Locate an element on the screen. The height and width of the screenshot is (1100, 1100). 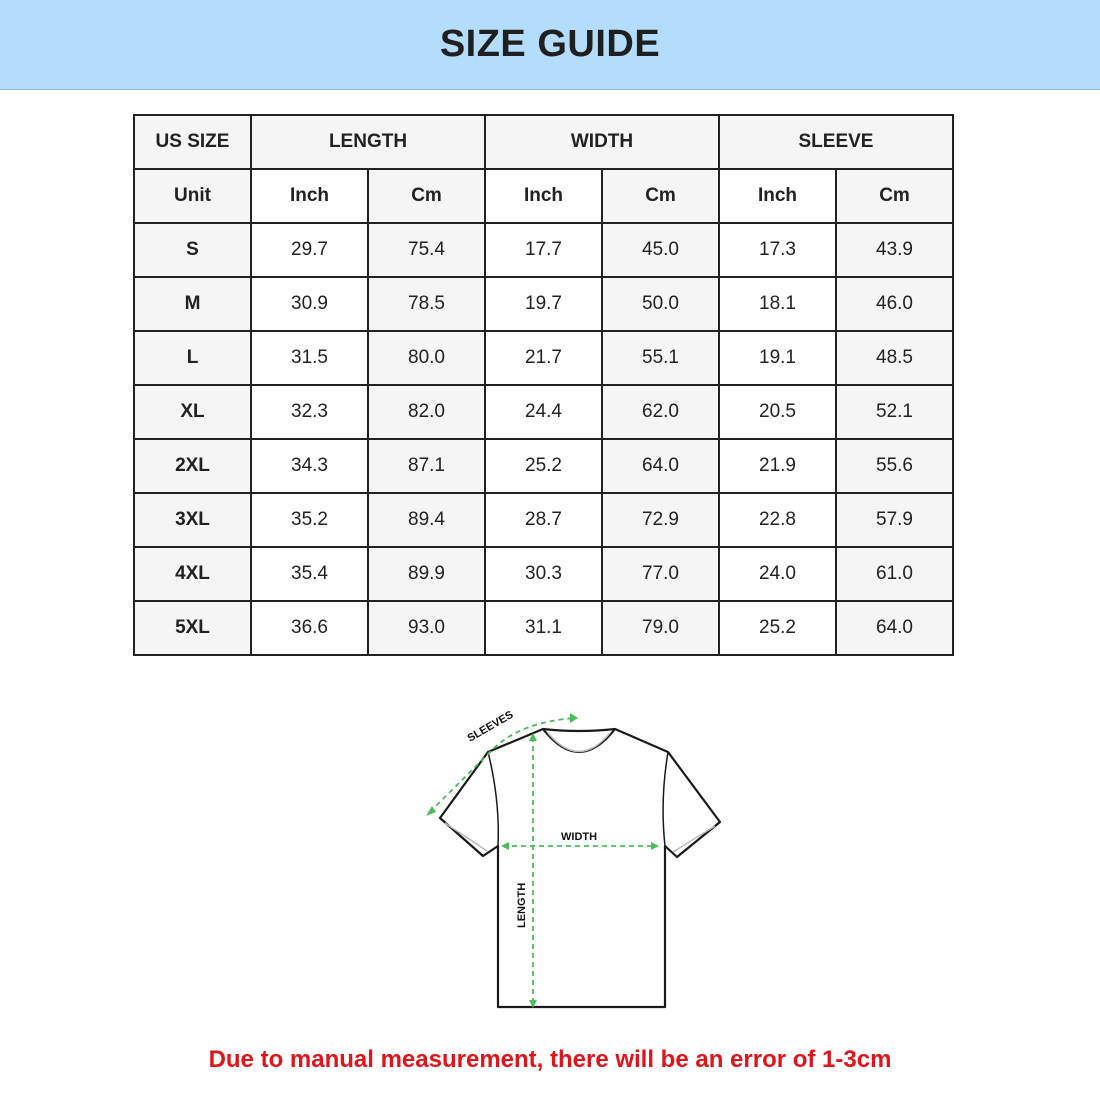
value-cell: 52.1 is located at coordinates (894, 412).